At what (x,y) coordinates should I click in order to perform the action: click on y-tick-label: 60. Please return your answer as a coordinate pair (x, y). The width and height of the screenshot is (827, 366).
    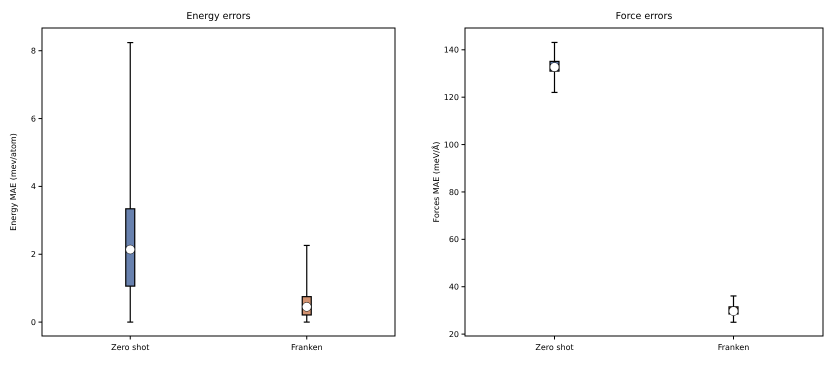
    Looking at the image, I should click on (453, 239).